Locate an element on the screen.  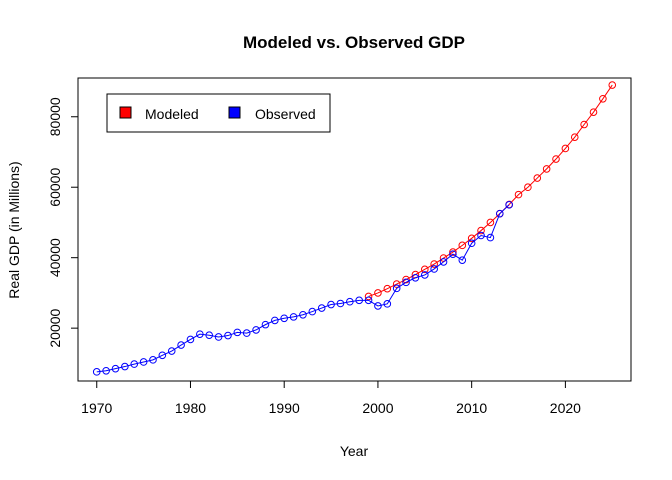
legend-label-observed: Observed is located at coordinates (285, 114).